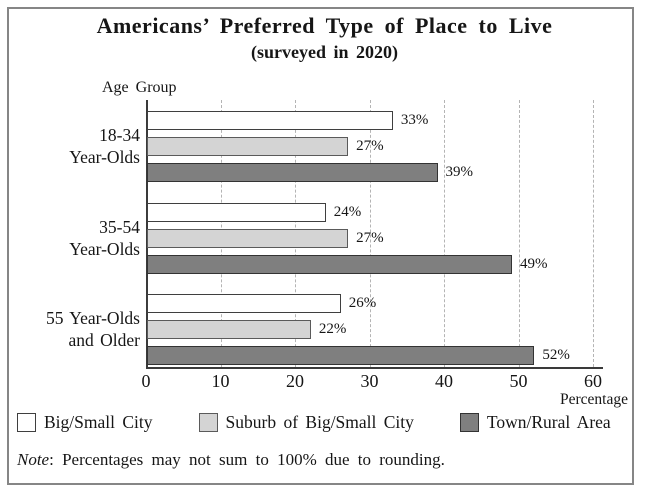 The image size is (649, 494). Describe the element at coordinates (74, 146) in the screenshot. I see `category-label: 18-34 Year-Olds` at that location.